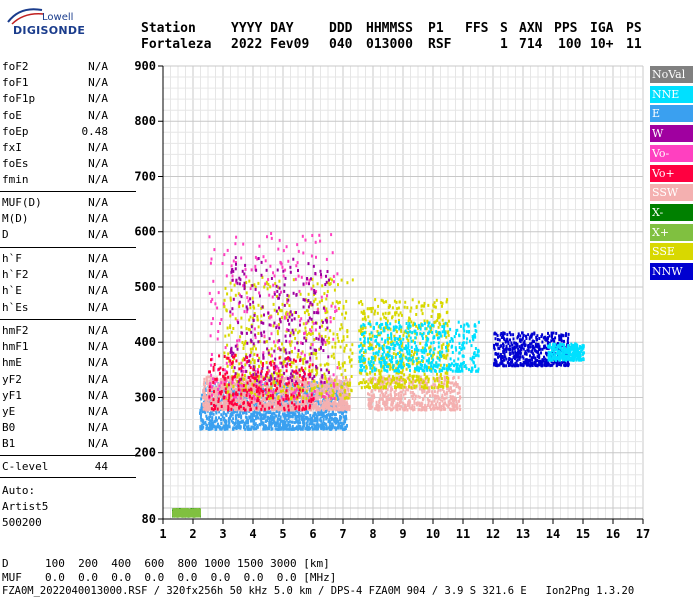 The width and height of the screenshot is (700, 600). What do you see at coordinates (12, 115) in the screenshot?
I see `param-label: foE` at bounding box center [12, 115].